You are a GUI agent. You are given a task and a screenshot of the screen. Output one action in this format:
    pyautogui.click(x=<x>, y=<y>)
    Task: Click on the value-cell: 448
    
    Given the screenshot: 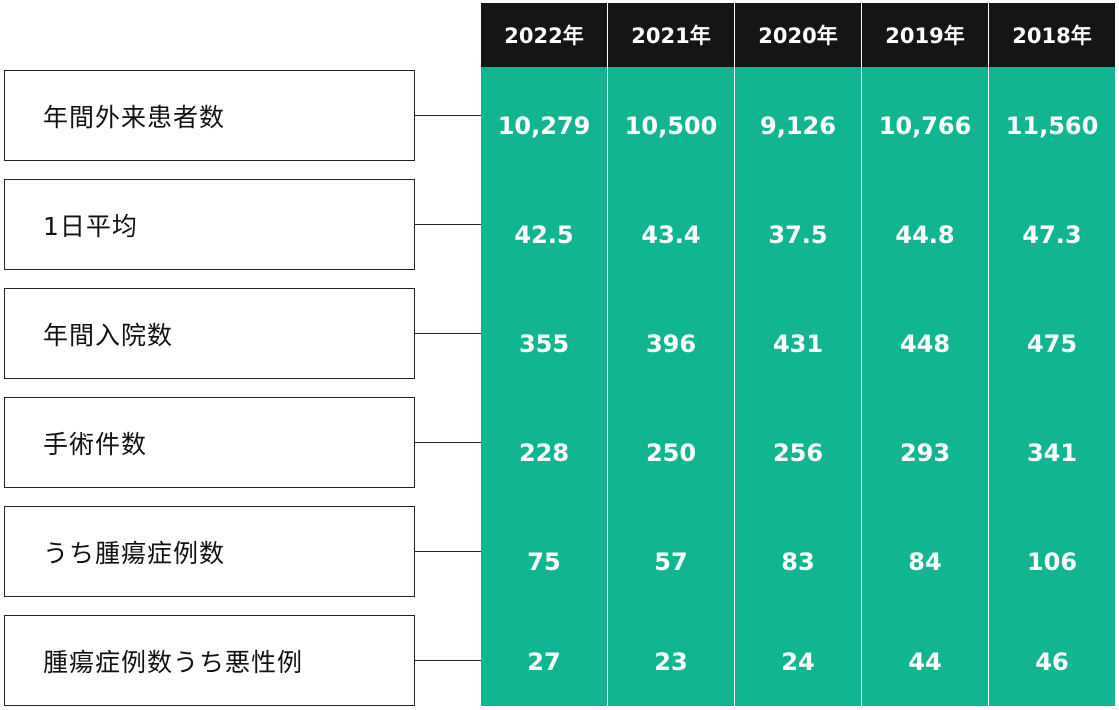 What is the action you would take?
    pyautogui.click(x=925, y=344)
    